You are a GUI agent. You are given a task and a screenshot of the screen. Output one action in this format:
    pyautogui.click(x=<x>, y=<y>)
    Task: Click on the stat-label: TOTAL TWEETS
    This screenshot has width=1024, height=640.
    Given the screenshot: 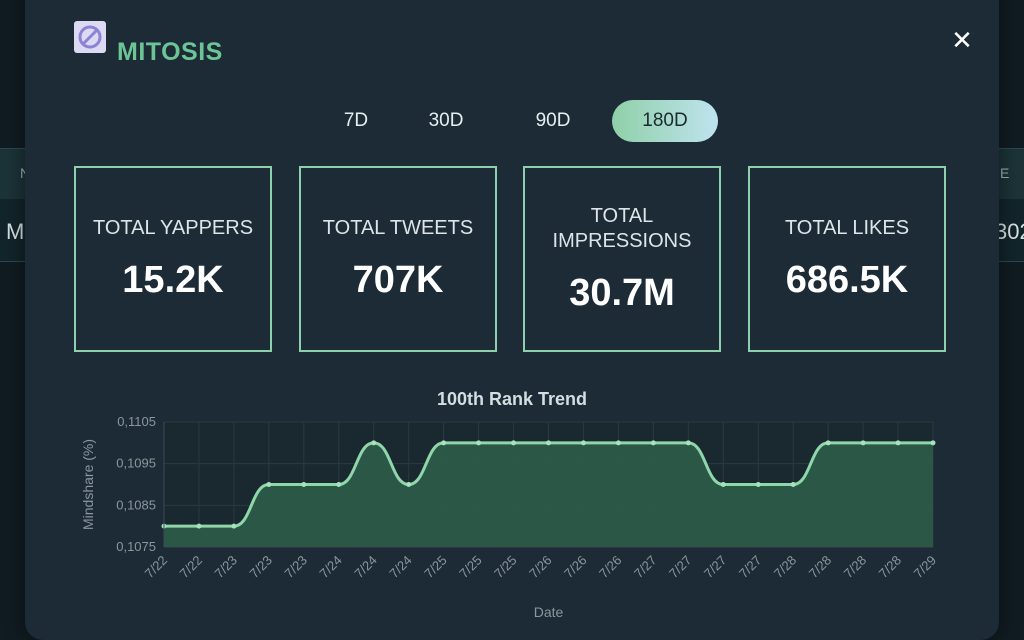 What is the action you would take?
    pyautogui.click(x=398, y=228)
    